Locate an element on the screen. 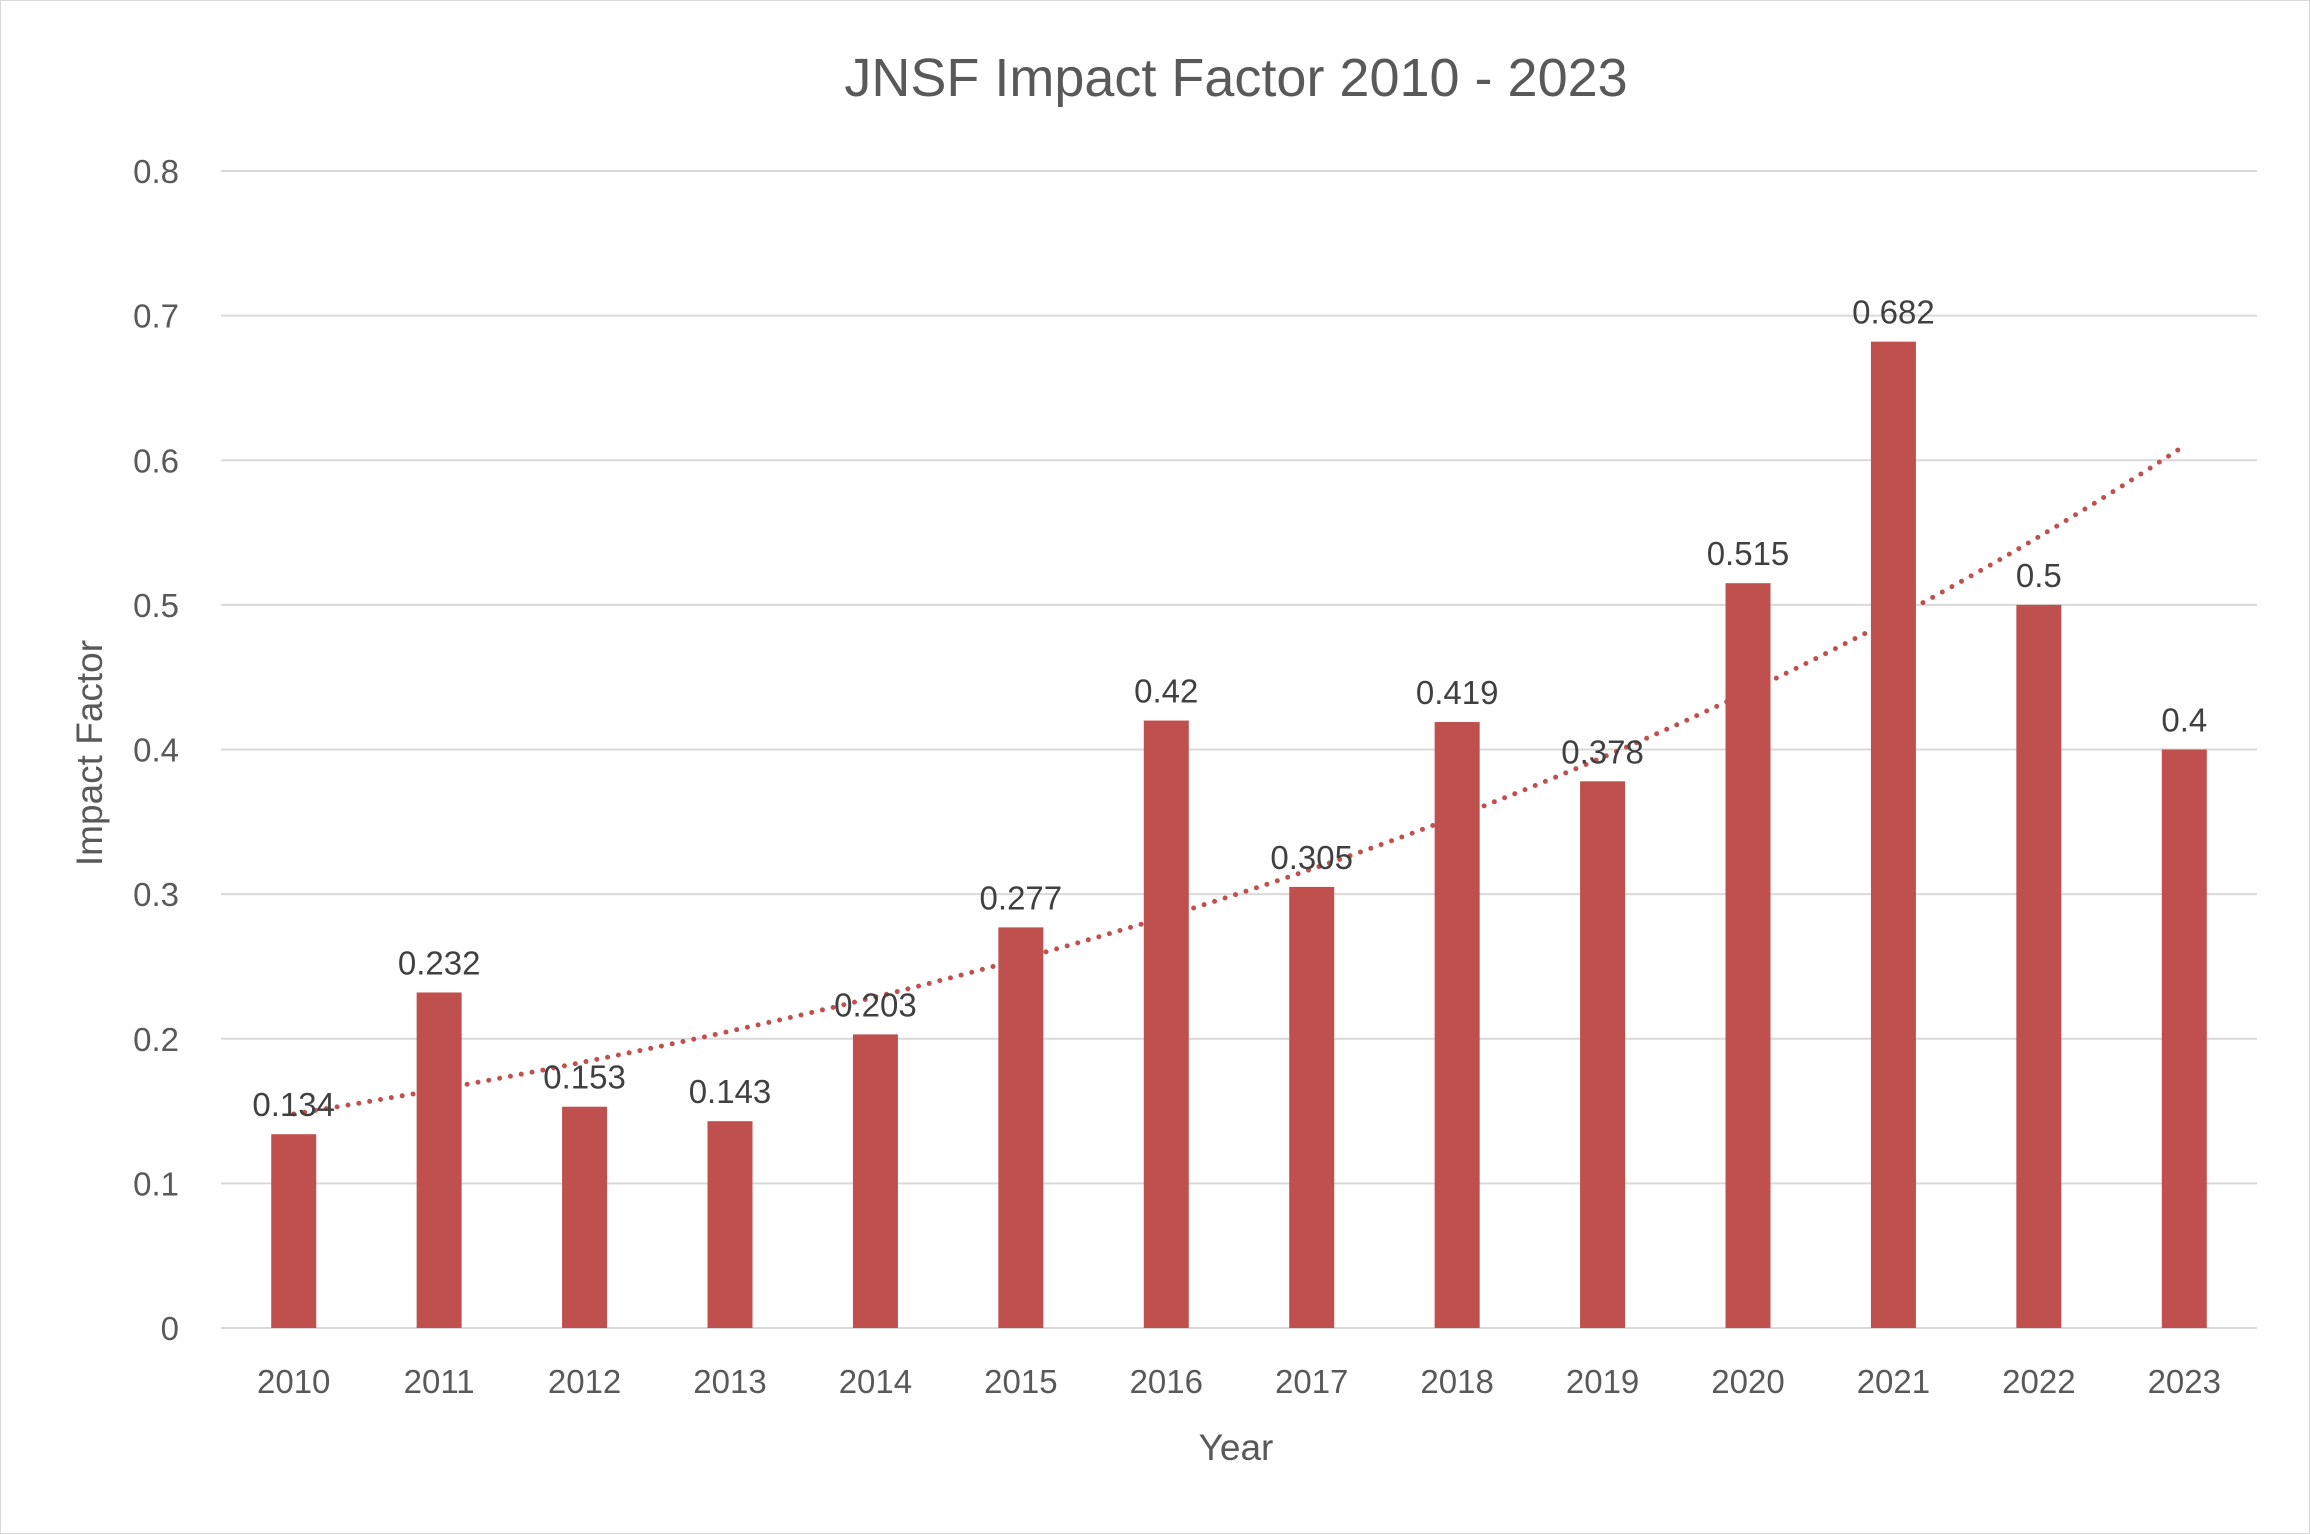 Image resolution: width=2310 pixels, height=1534 pixels. chart-title: JNSF Impact Factor 2010 - 2023 is located at coordinates (1235, 78).